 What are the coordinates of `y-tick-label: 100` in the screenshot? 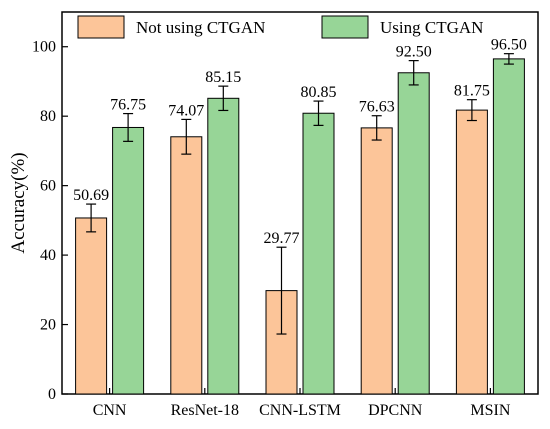 It's located at (44, 47).